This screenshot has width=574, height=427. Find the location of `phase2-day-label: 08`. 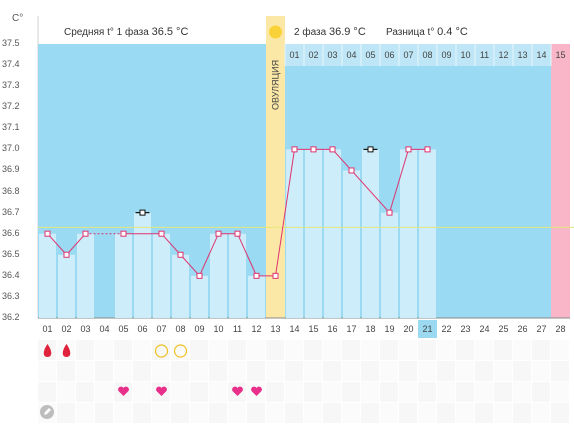

phase2-day-label: 08 is located at coordinates (427, 55).